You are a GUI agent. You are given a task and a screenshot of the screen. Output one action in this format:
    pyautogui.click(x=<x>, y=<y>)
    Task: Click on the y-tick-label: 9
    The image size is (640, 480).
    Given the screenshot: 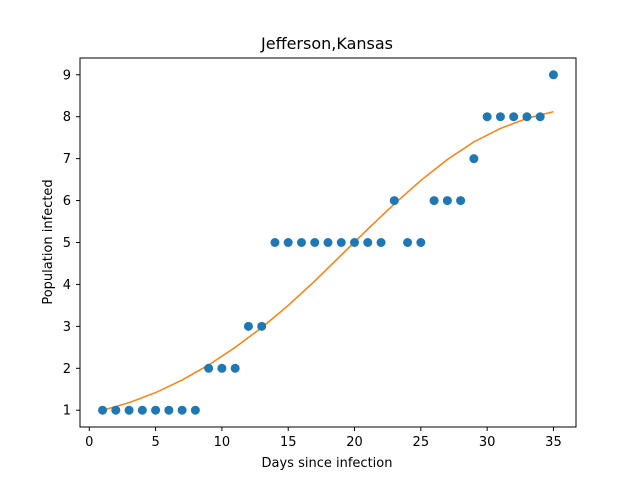 What is the action you would take?
    pyautogui.click(x=67, y=75)
    